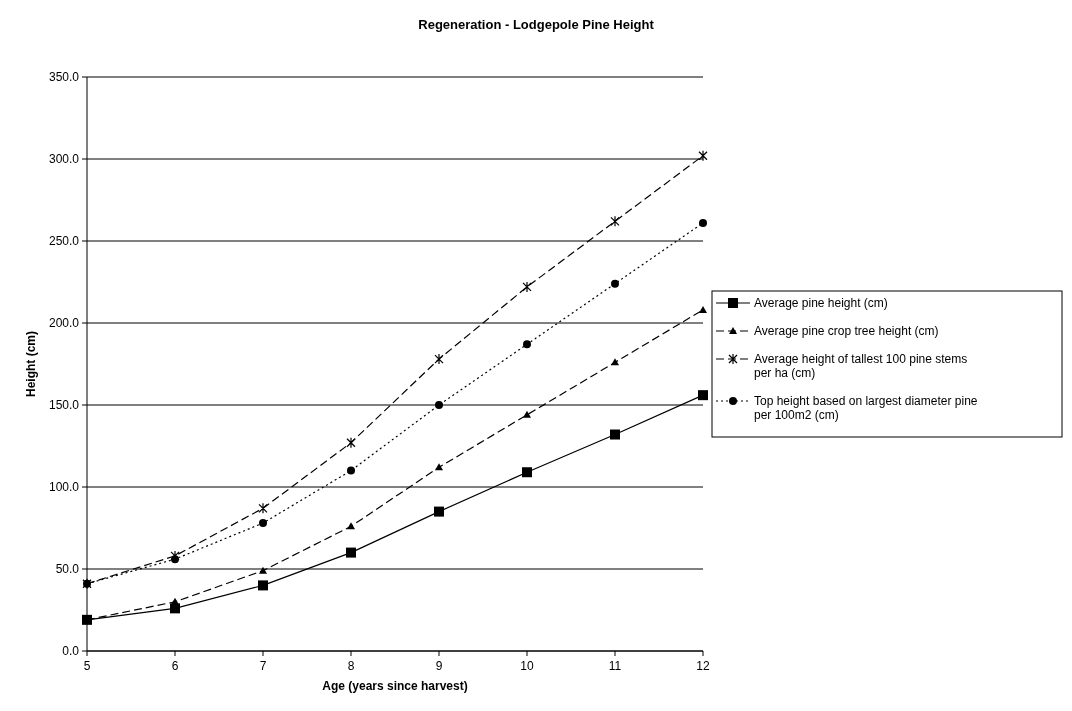  Describe the element at coordinates (846, 331) in the screenshot. I see `legend-label: Average pine crop tree height (cm)` at that location.